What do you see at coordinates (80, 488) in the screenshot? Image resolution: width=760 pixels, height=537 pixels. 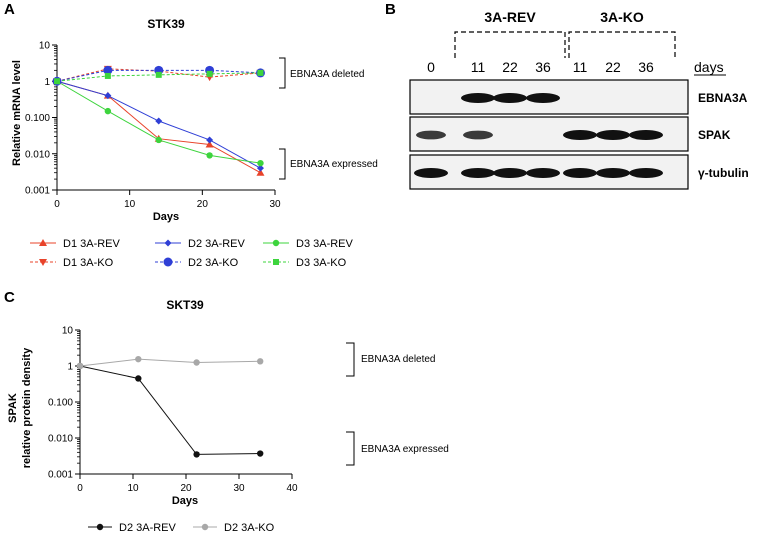 I see `chart-c-xtick-label: 0` at bounding box center [80, 488].